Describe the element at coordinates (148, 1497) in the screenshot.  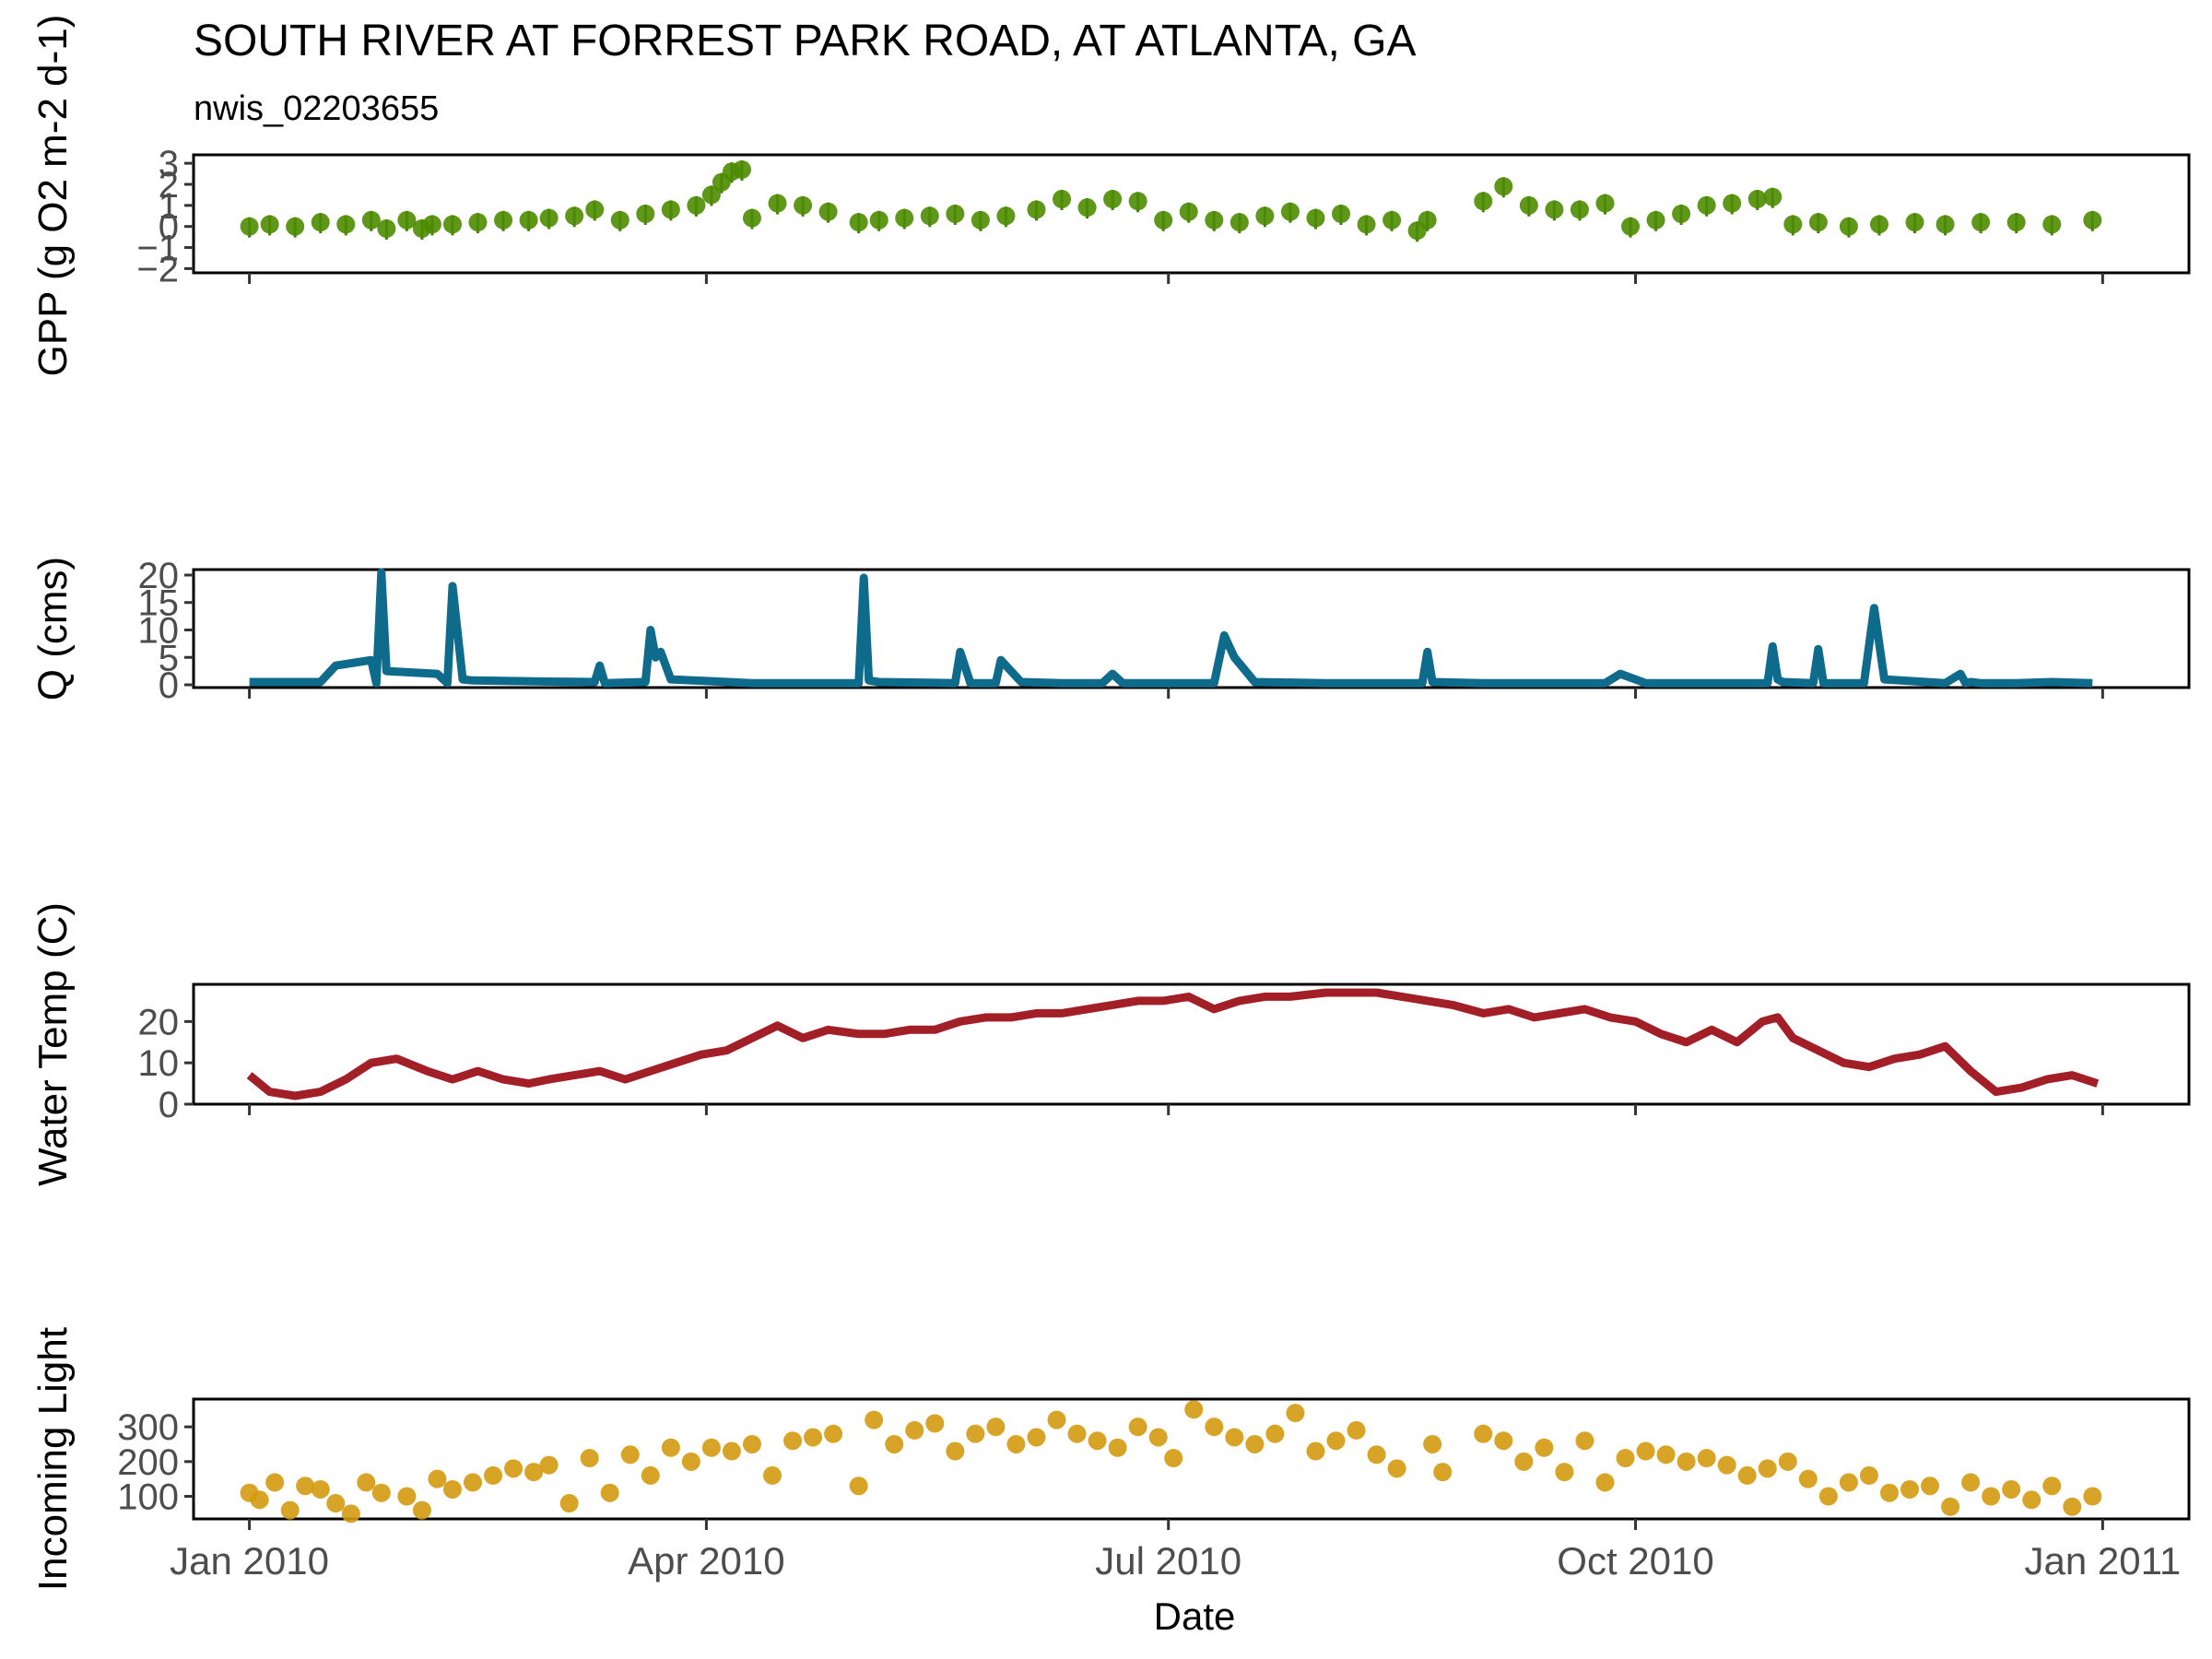
I see `y-tick-label: 100` at that location.